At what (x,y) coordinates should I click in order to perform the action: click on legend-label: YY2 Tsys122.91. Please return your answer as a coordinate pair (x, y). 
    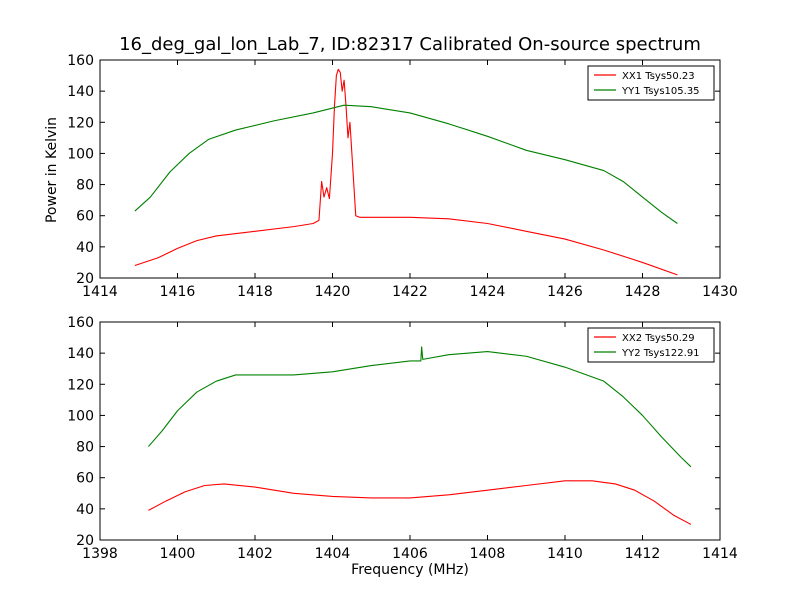
    Looking at the image, I should click on (660, 353).